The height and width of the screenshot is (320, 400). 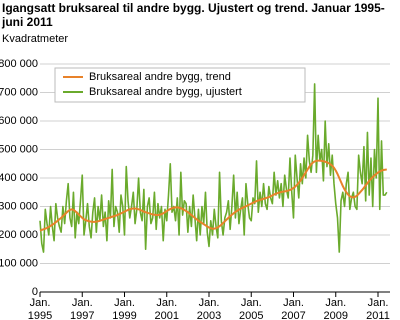 What do you see at coordinates (40, 308) in the screenshot?
I see `x-tick-label: Jan. 1995` at bounding box center [40, 308].